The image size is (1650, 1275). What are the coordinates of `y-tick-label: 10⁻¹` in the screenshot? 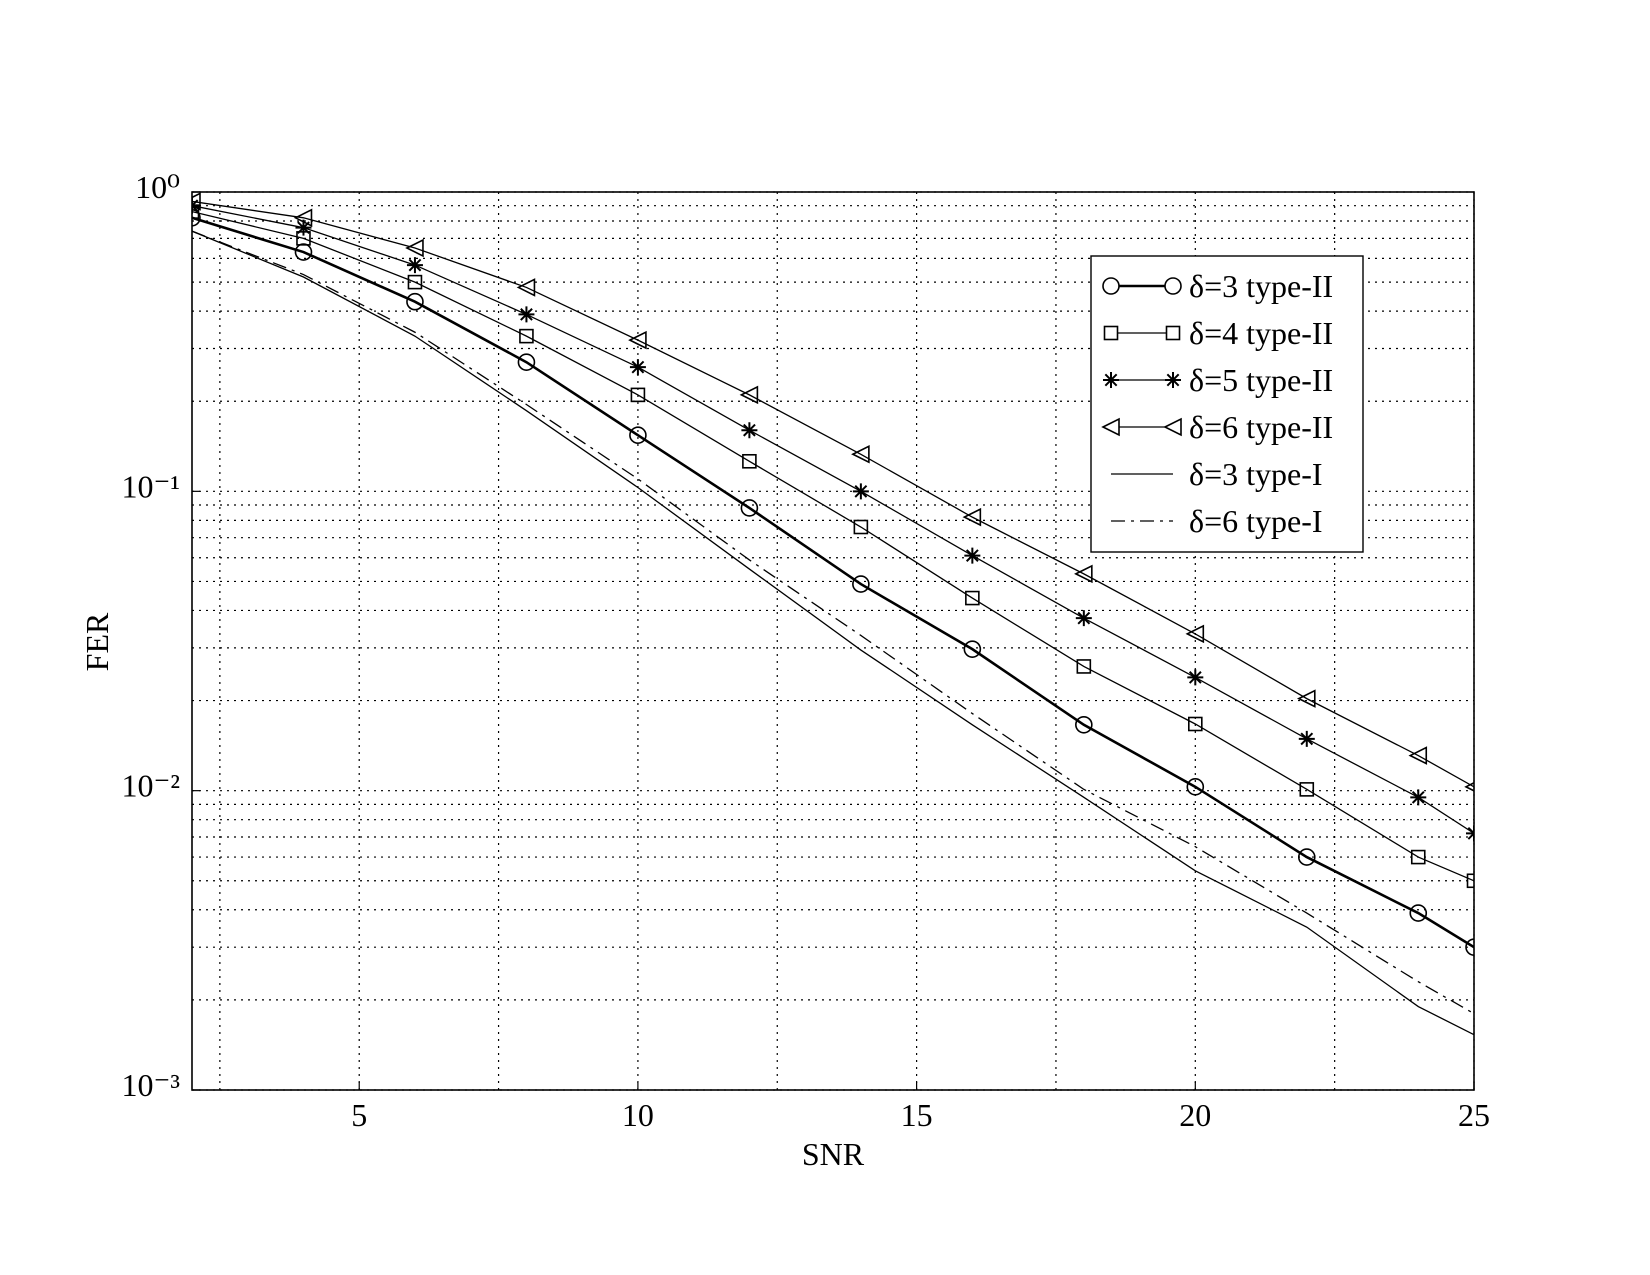 It's located at (151, 486).